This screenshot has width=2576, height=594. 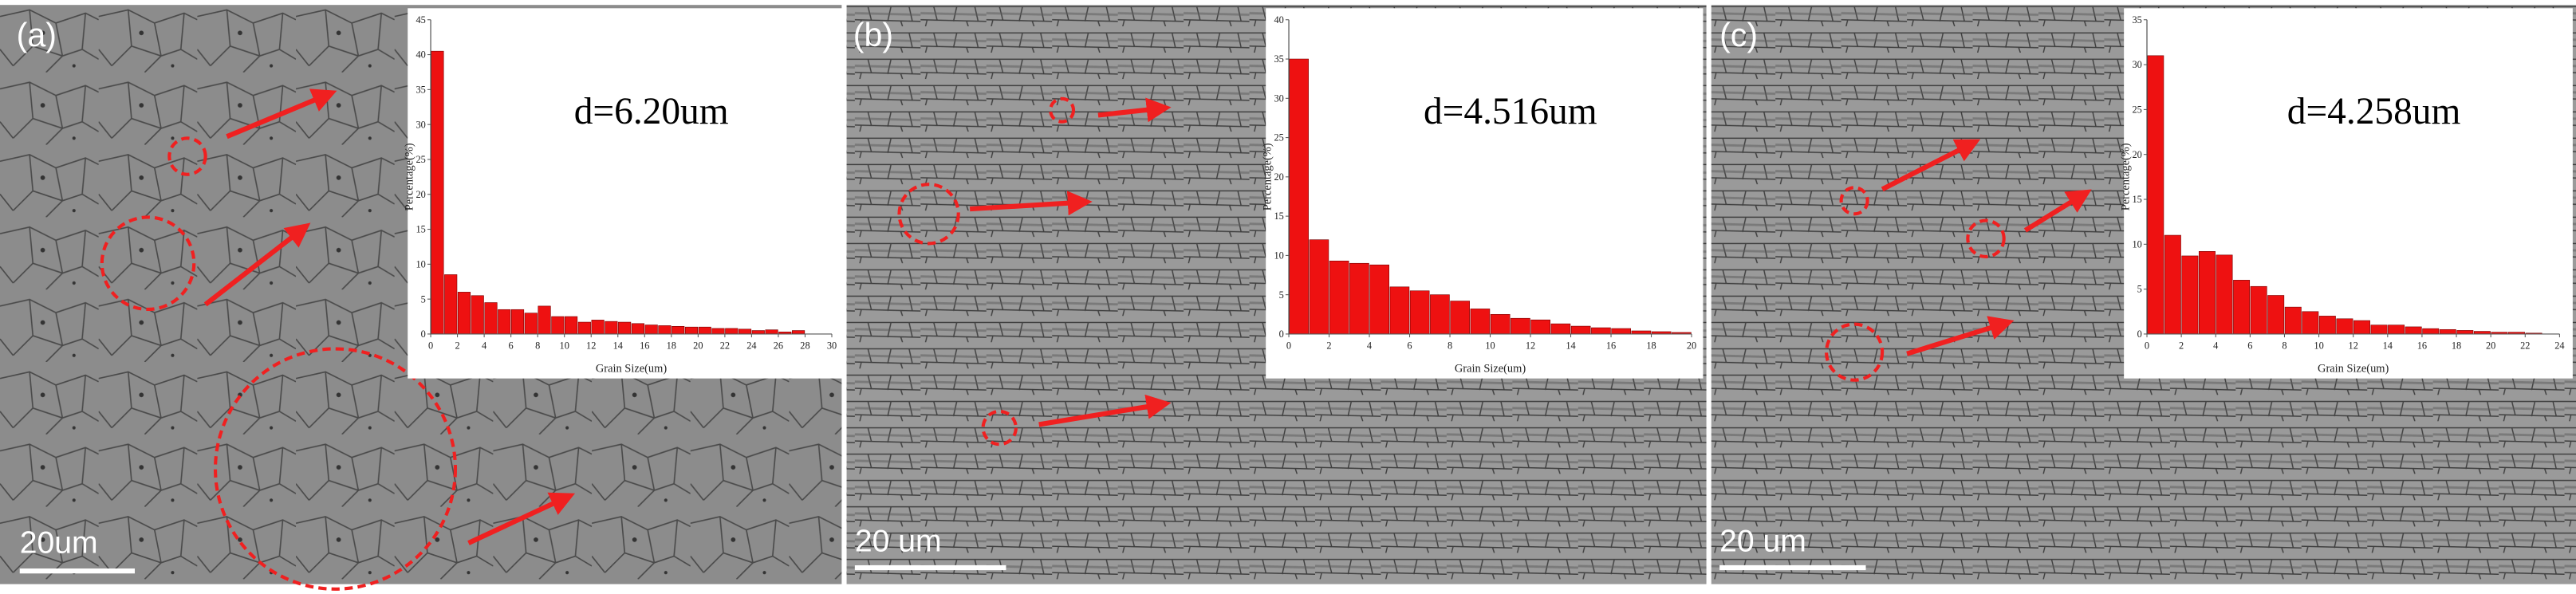 I want to click on y-tick-label: 10, so click(x=2136, y=244).